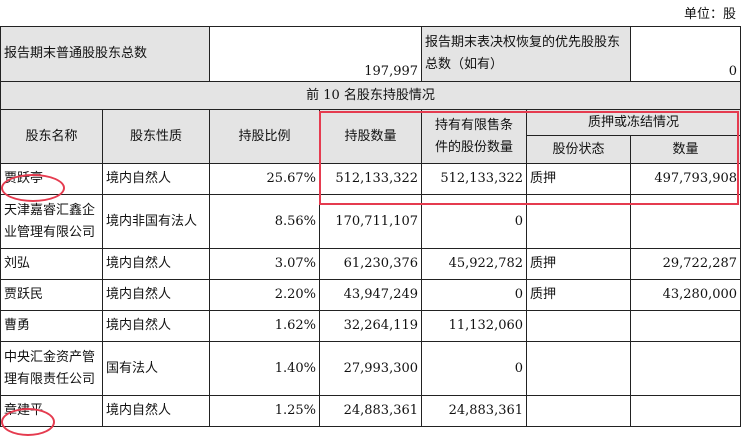 This screenshot has width=748, height=440. What do you see at coordinates (265, 326) in the screenshot?
I see `holding-ratio: 1.62%` at bounding box center [265, 326].